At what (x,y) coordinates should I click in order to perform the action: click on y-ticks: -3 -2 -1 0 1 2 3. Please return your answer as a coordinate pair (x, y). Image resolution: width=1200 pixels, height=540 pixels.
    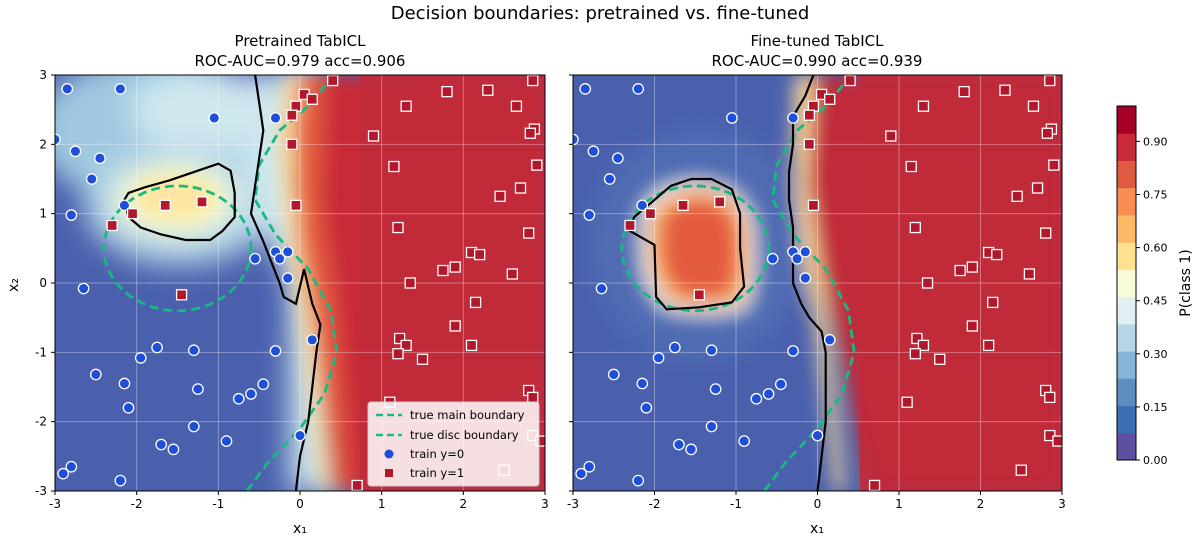
    Looking at the image, I should click on (45, 283).